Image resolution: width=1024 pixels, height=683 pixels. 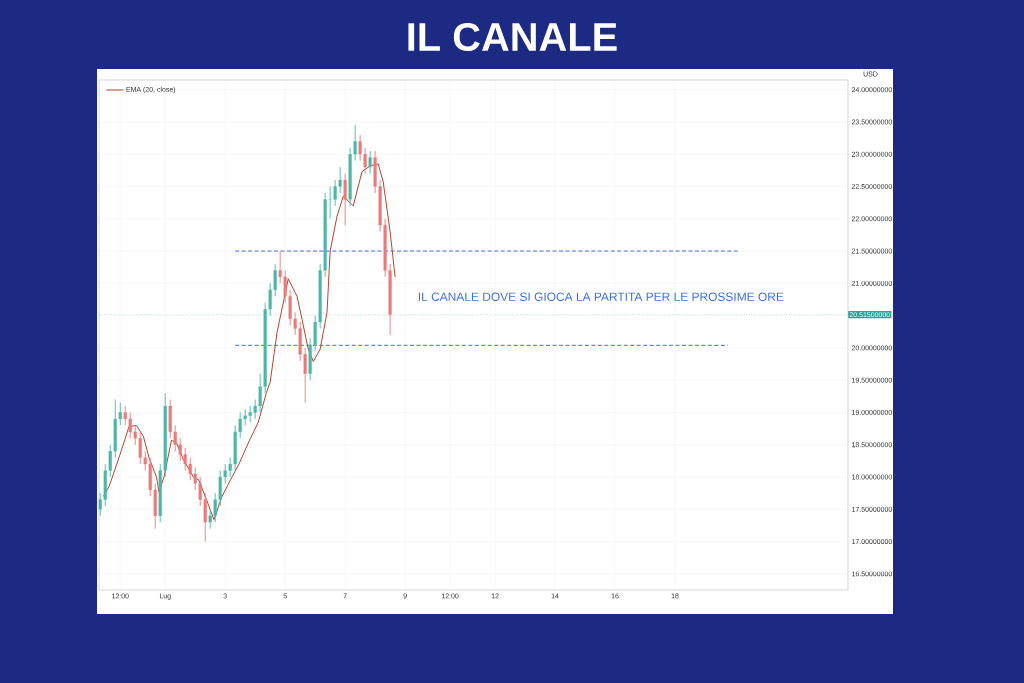 What do you see at coordinates (512, 37) in the screenshot?
I see `chart-title: IL CANALE` at bounding box center [512, 37].